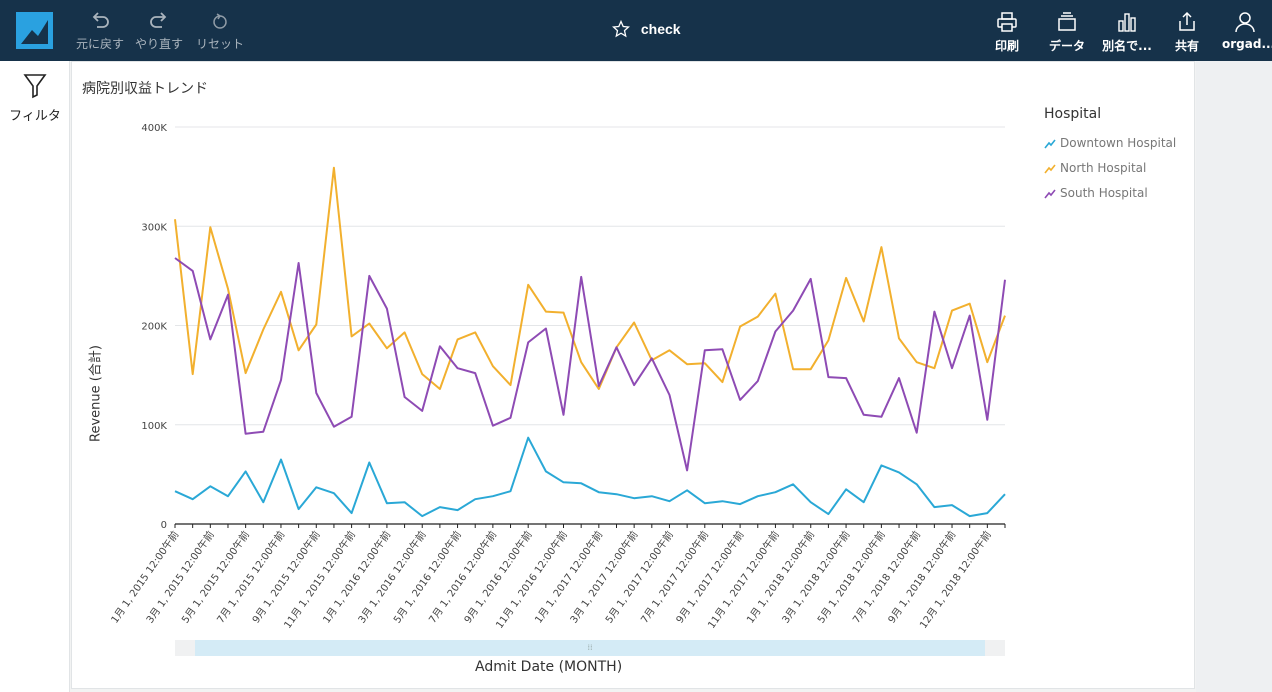 The image size is (1272, 692). I want to click on x-tick-label: 9月 1, 2016 12:00午前, so click(498, 576).